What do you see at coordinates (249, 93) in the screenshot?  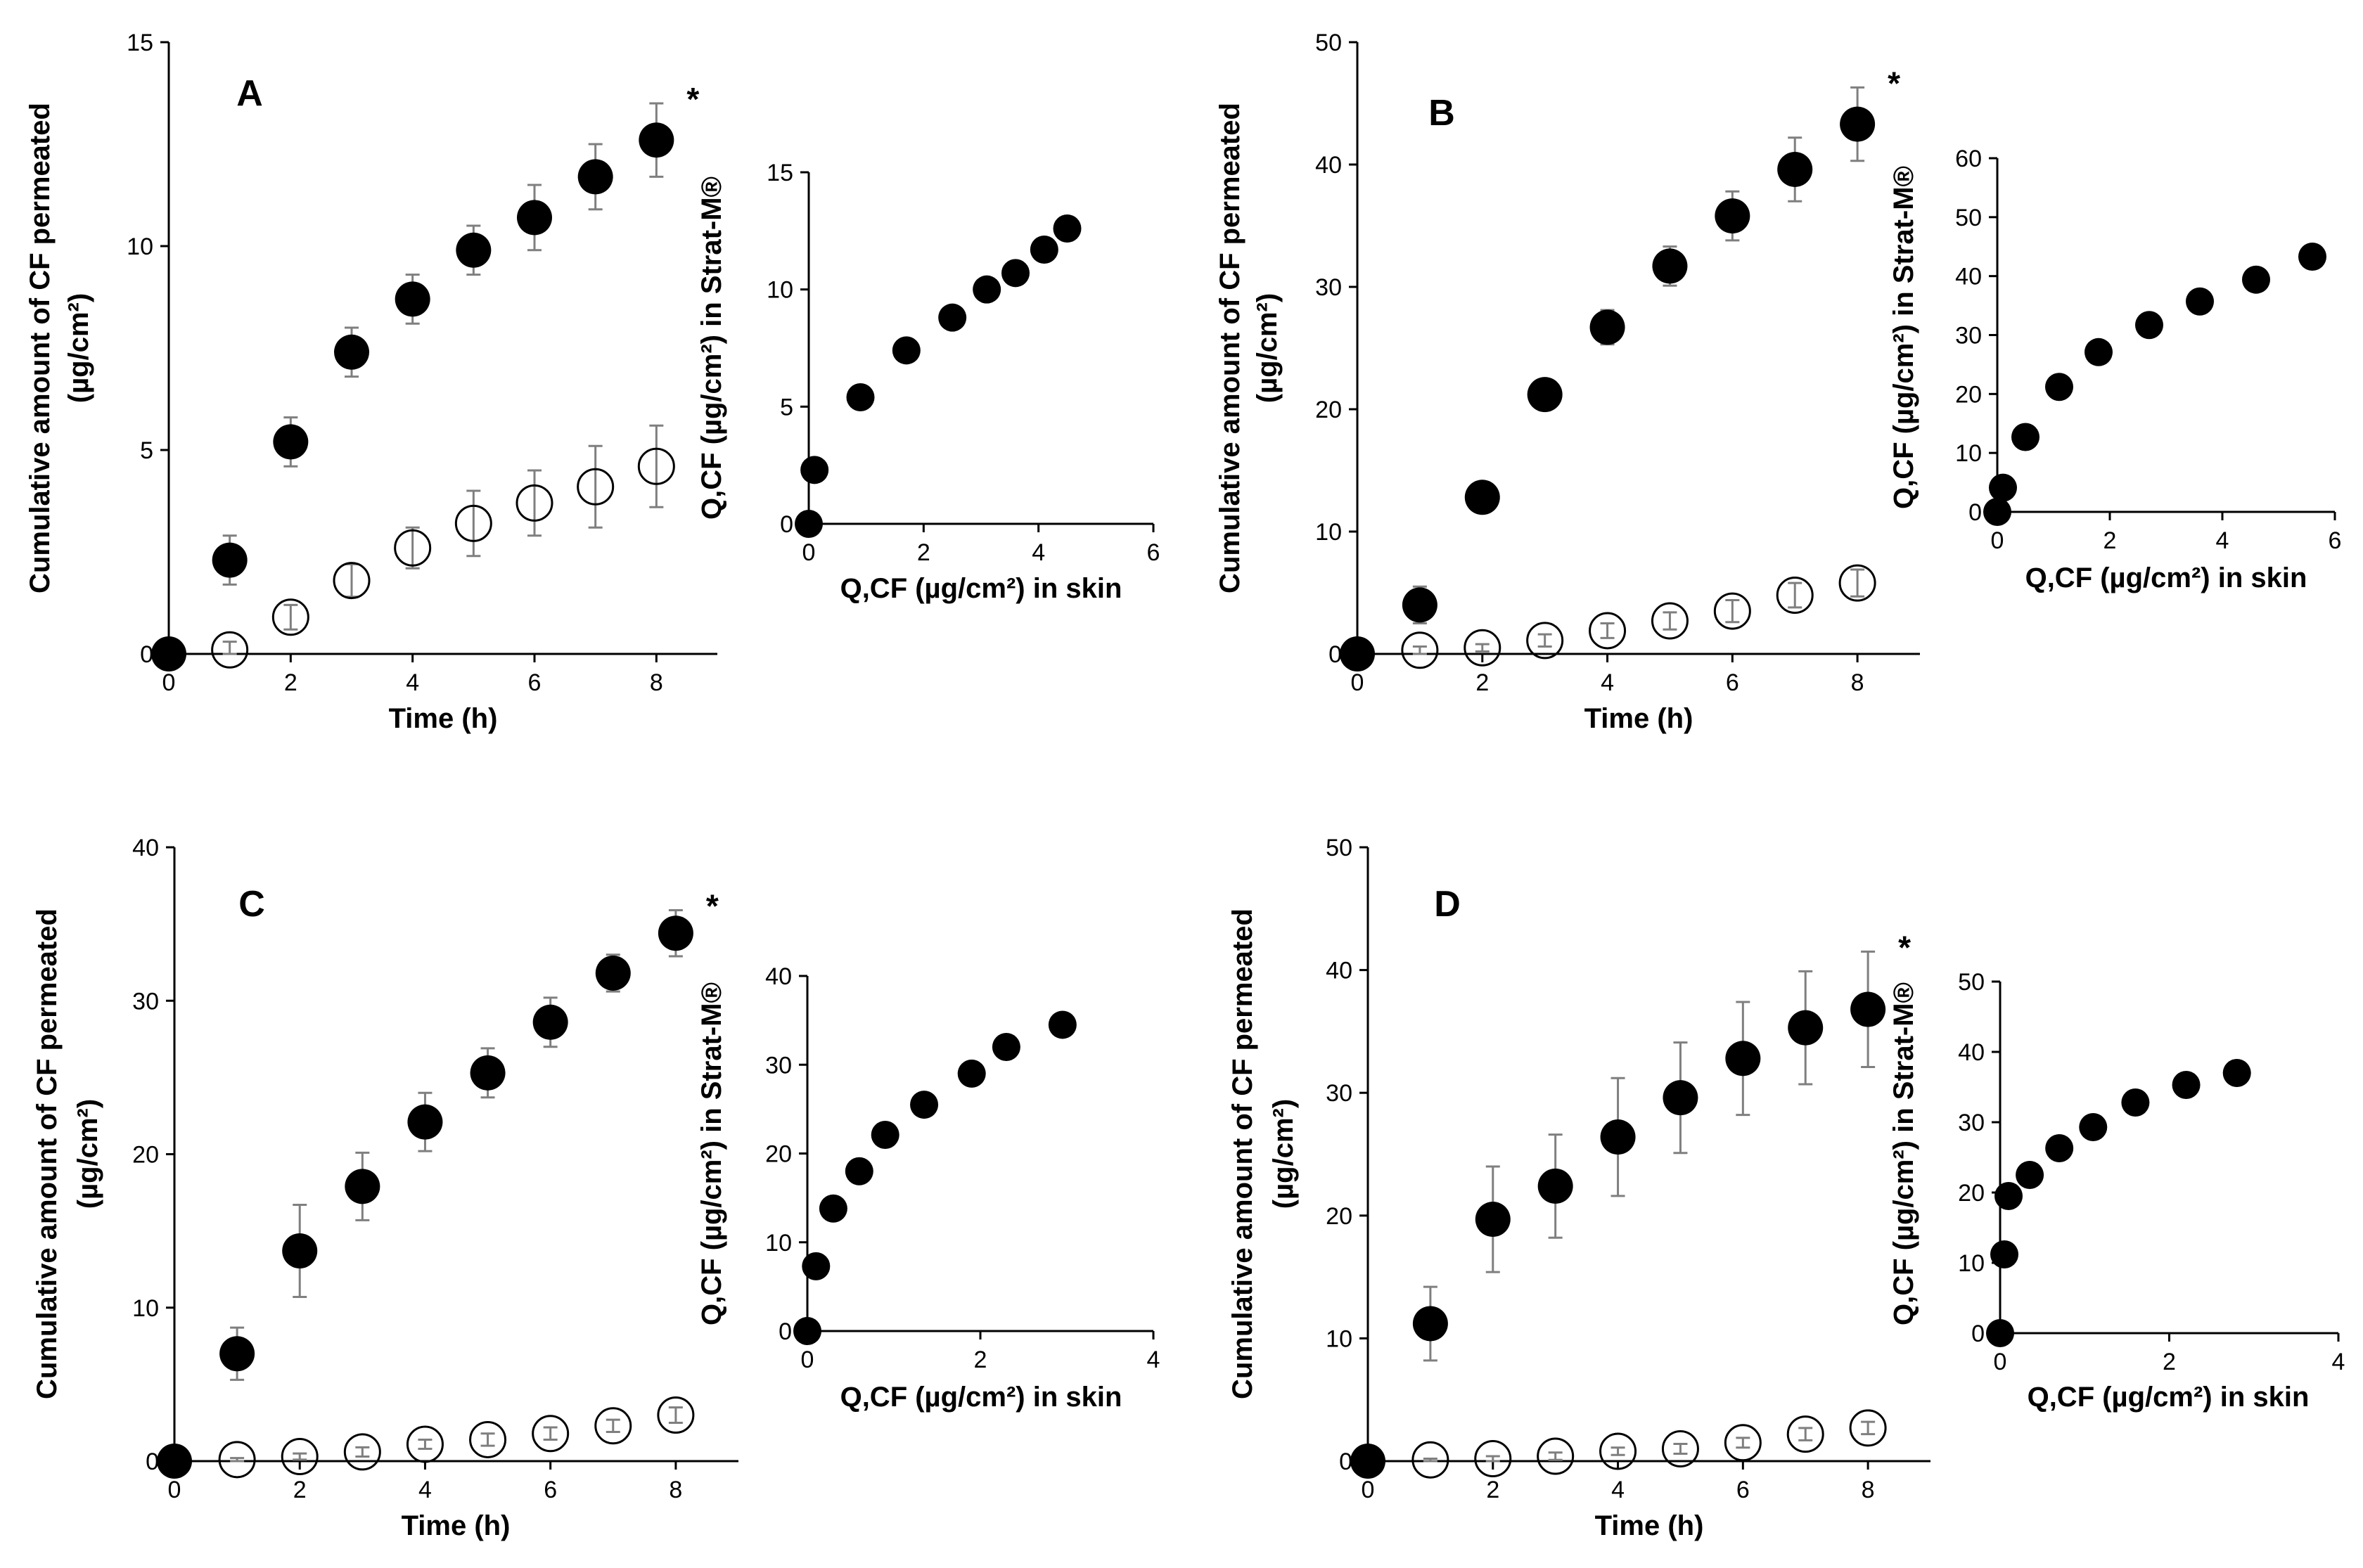 I see `panel-label: A` at bounding box center [249, 93].